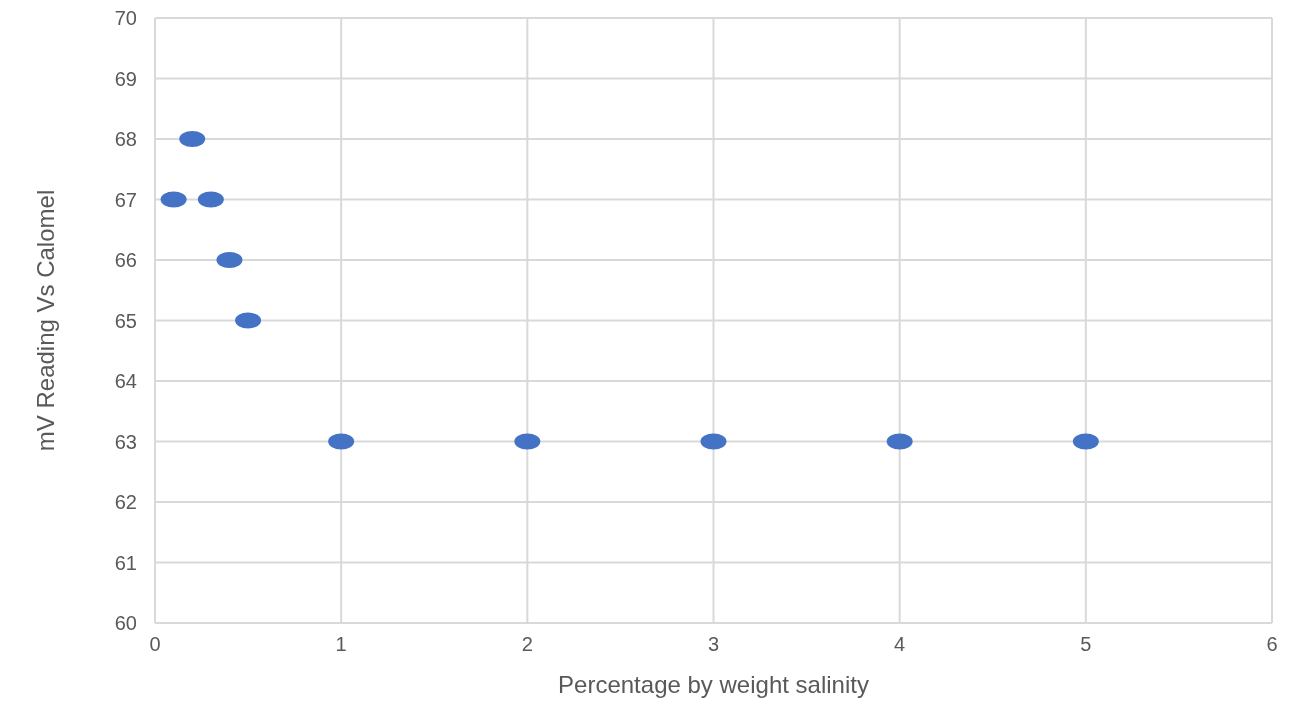  I want to click on x-tick-label: 0, so click(155, 644).